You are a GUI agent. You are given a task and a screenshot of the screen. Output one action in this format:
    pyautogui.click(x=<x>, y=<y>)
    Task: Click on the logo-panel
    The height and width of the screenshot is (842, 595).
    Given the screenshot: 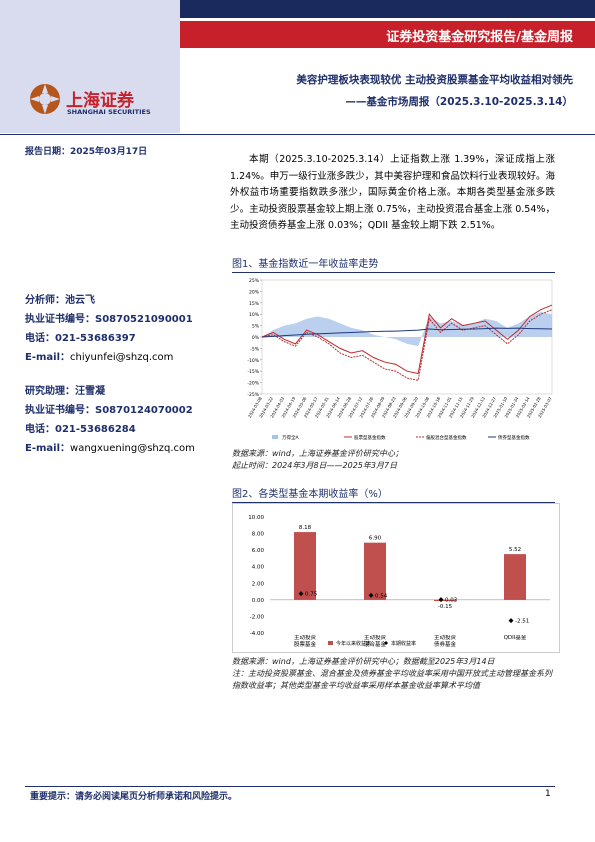 What is the action you would take?
    pyautogui.click(x=90, y=66)
    